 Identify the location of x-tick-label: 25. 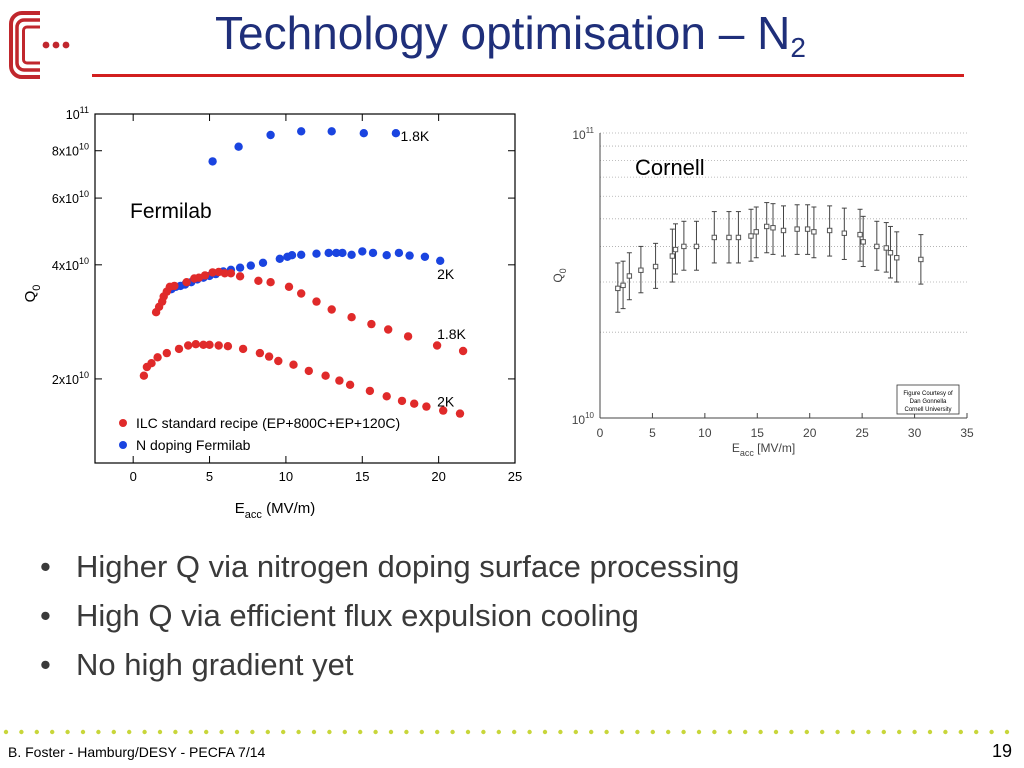
(862, 433).